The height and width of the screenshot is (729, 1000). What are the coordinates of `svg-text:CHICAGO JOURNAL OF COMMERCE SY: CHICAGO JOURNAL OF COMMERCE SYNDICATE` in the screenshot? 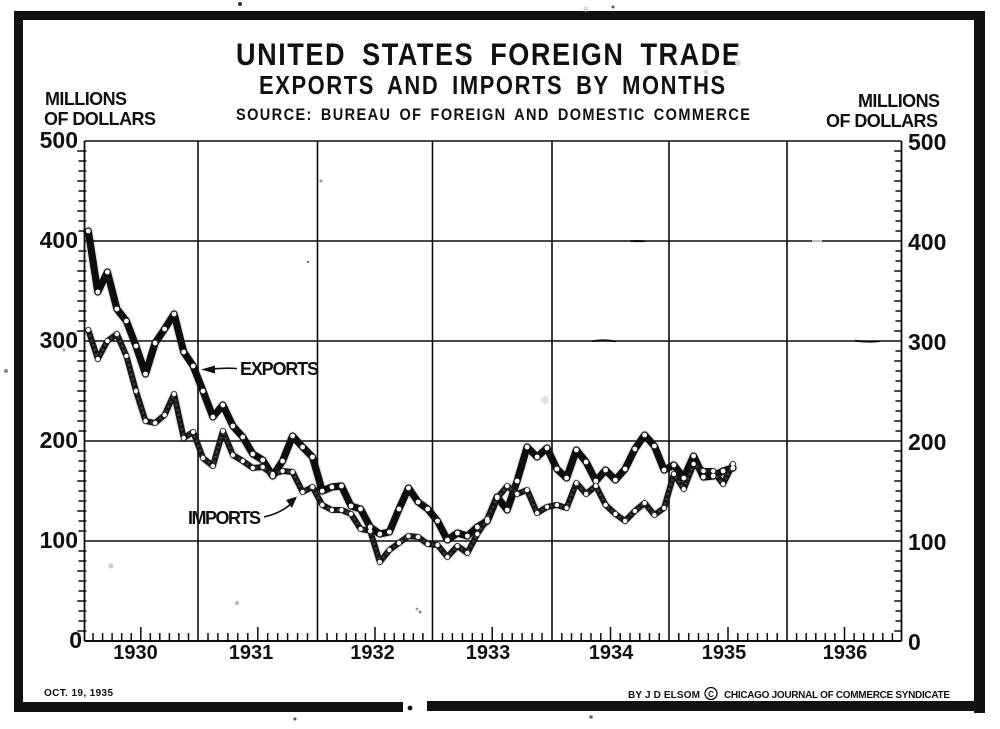 It's located at (837, 695).